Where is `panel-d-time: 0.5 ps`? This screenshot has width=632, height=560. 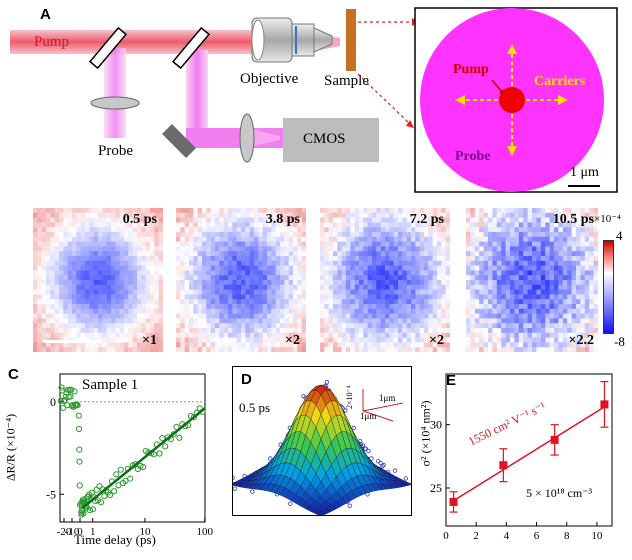
panel-d-time: 0.5 ps is located at coordinates (255, 407).